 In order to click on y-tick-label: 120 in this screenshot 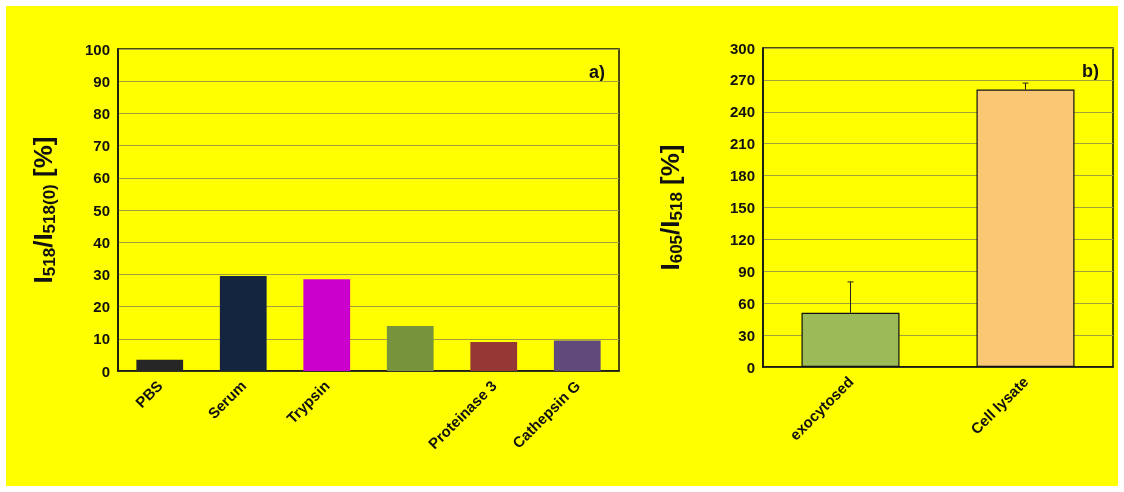, I will do `click(742, 239)`.